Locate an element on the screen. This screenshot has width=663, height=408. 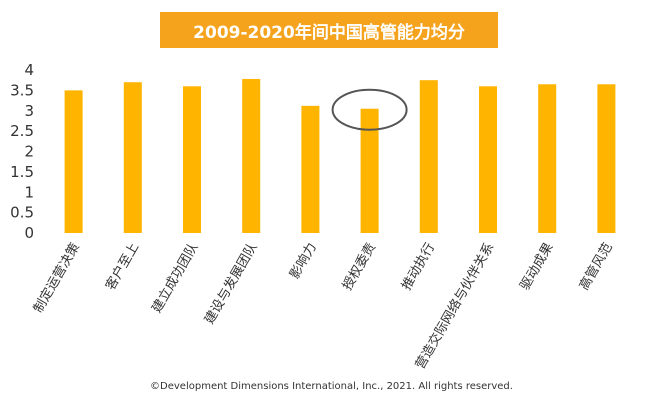
x-tick-label: 推动执行 is located at coordinates (418, 267).